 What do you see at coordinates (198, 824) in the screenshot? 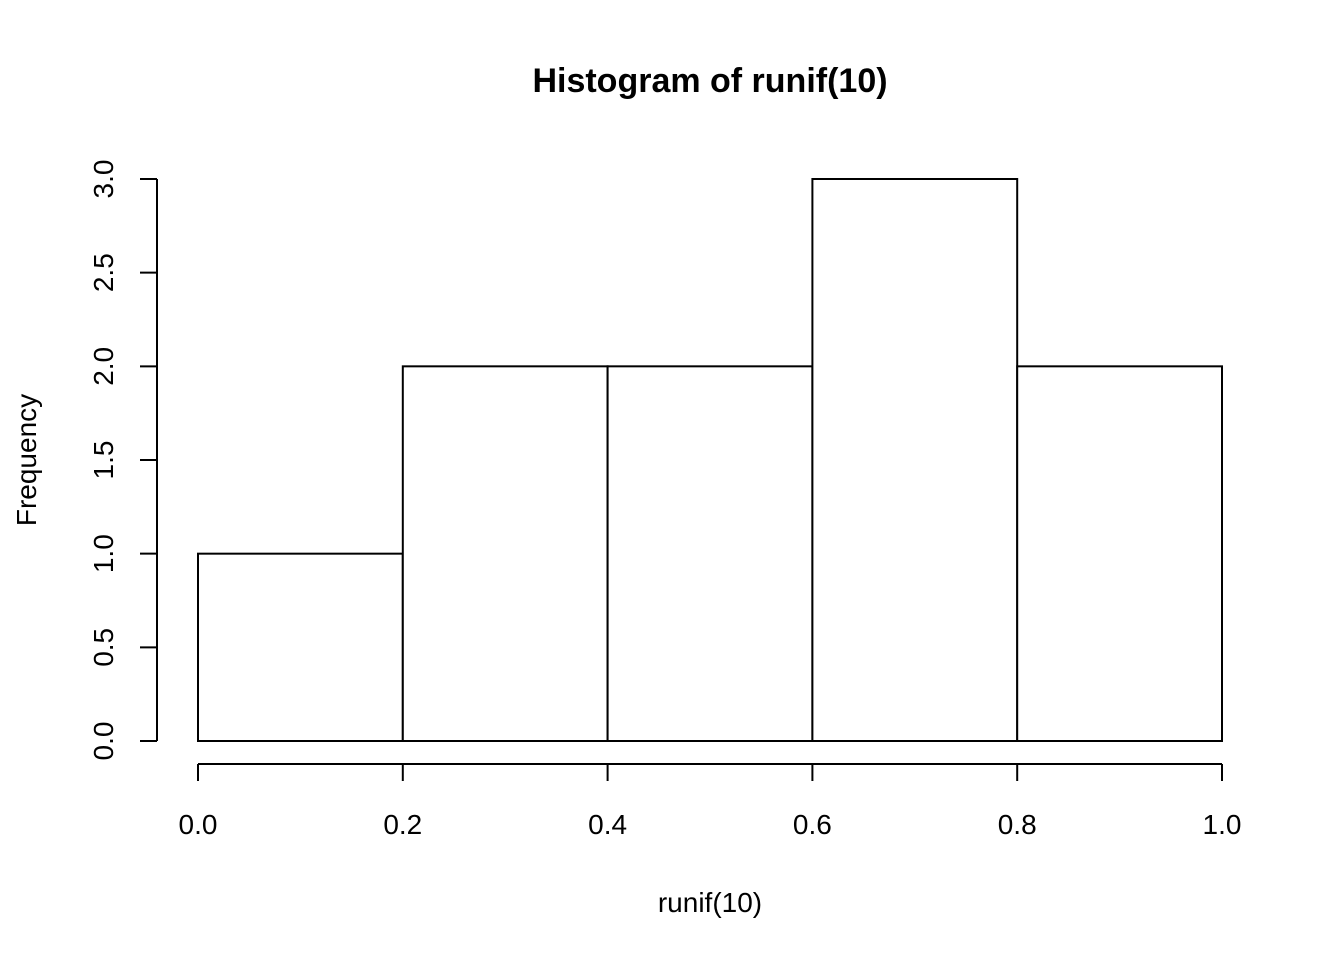
I see `x-tick-label-0: 0.0` at bounding box center [198, 824].